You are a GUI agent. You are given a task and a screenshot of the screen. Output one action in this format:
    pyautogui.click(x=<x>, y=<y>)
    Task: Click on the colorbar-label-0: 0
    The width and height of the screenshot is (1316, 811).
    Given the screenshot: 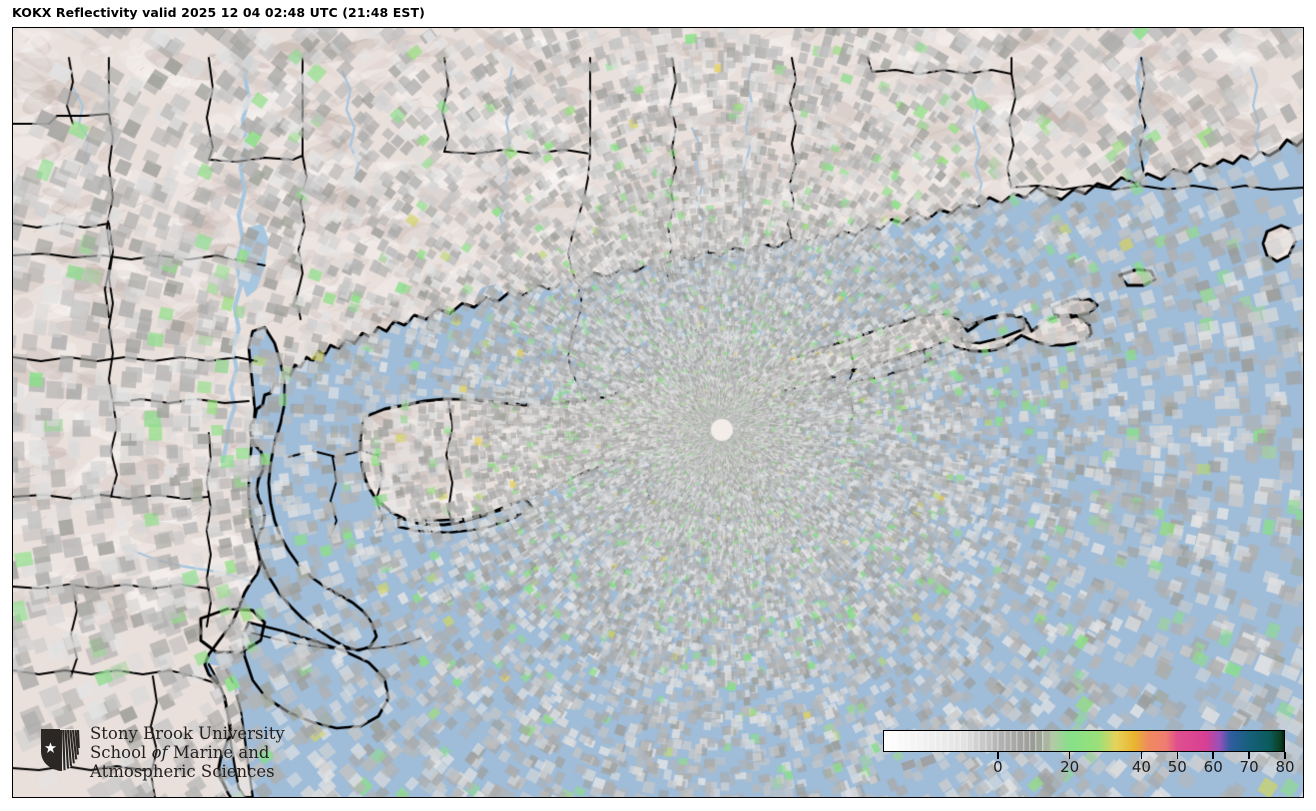 What is the action you would take?
    pyautogui.click(x=998, y=767)
    